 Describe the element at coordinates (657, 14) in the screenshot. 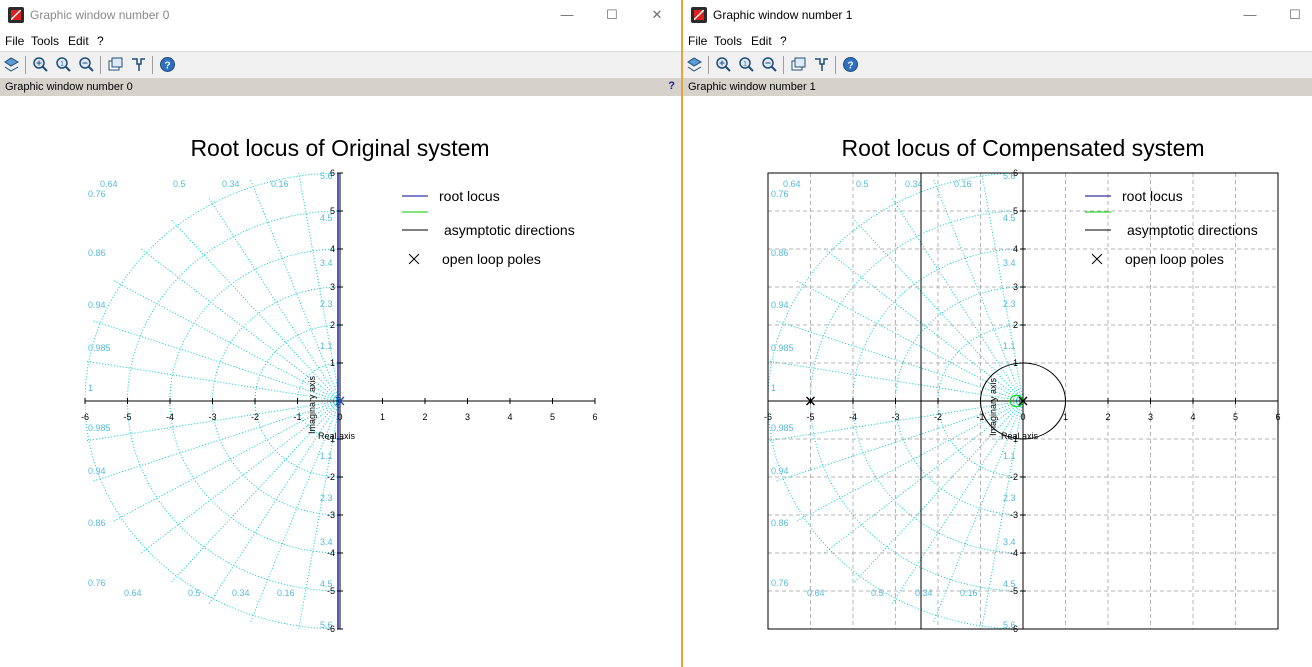

I see `close-button: ✕` at that location.